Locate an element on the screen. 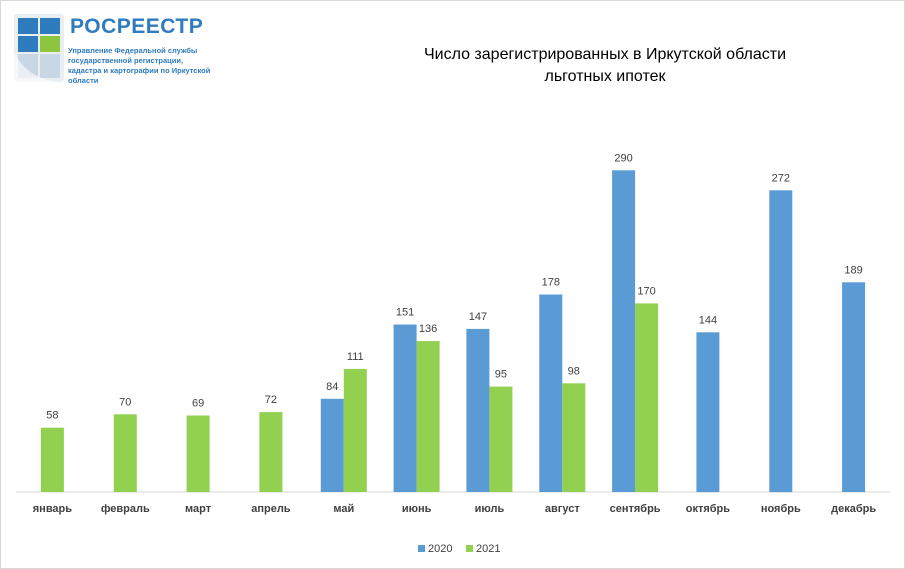 The width and height of the screenshot is (905, 569). legend-swatch-2021 is located at coordinates (469, 548).